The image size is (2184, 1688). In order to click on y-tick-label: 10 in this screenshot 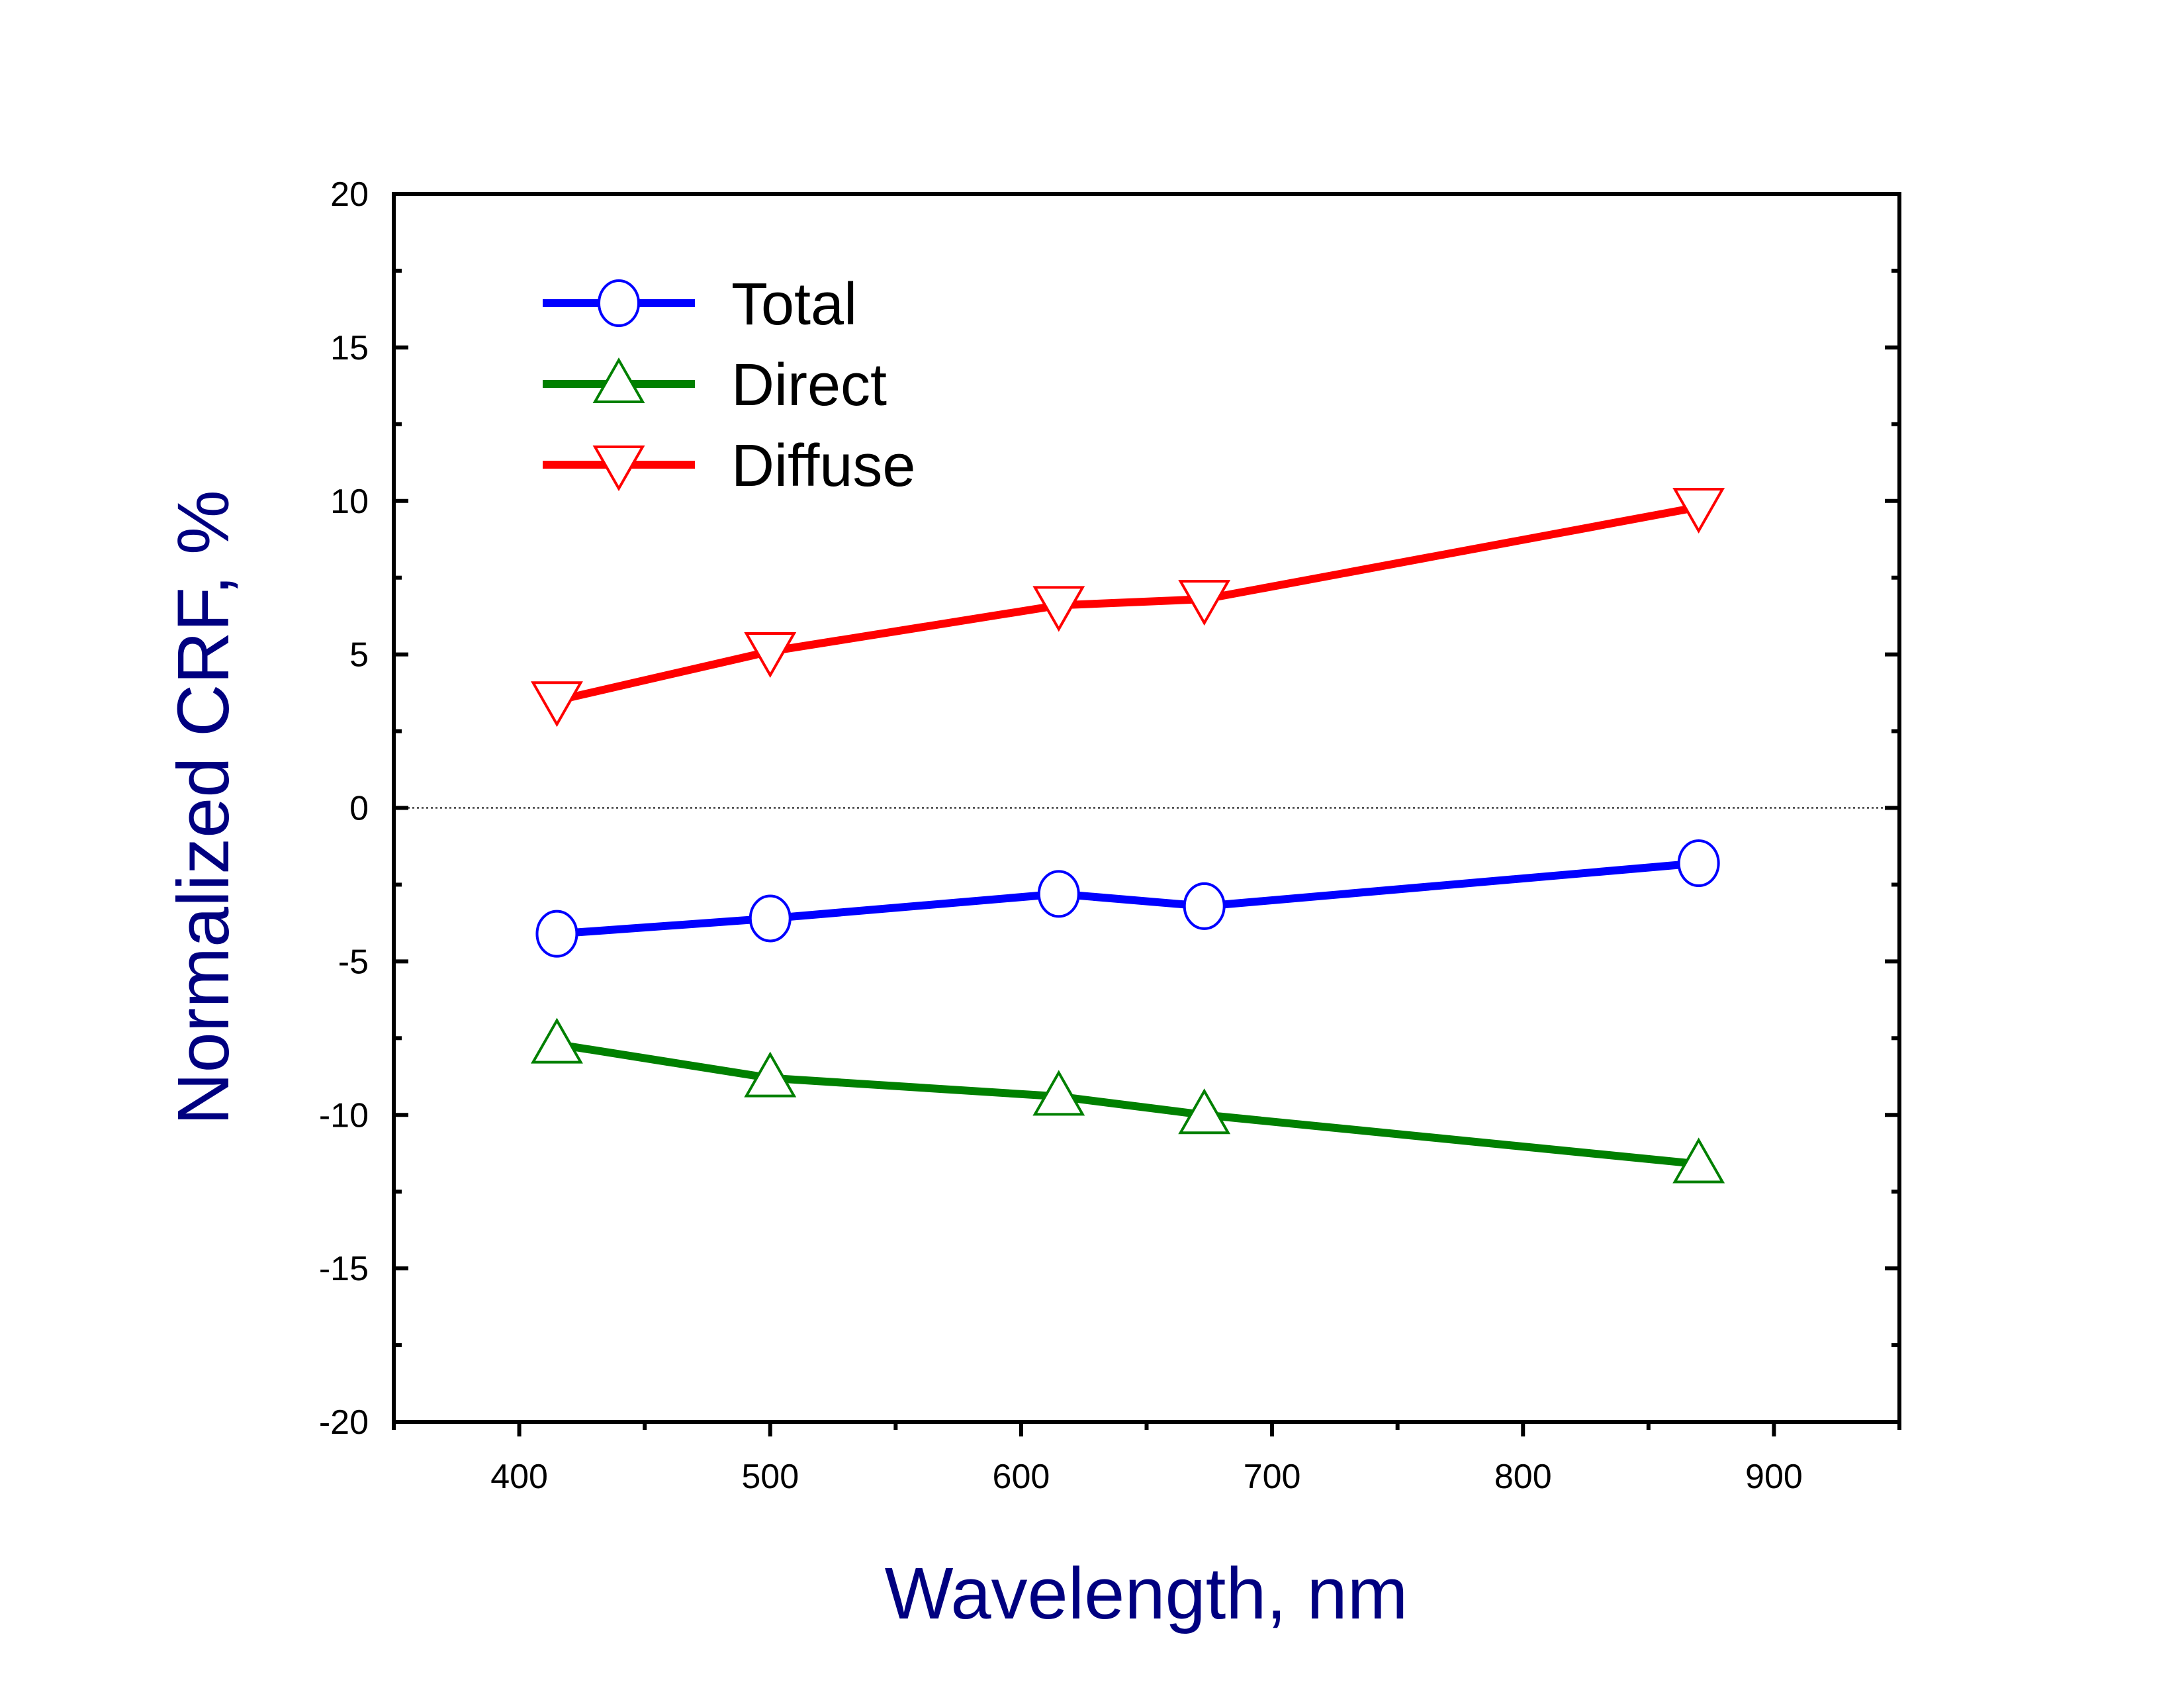, I will do `click(349, 502)`.